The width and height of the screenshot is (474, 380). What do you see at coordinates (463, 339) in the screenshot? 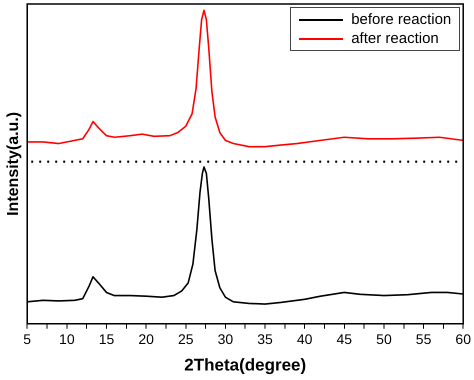
I see `x-tick-label: 60` at bounding box center [463, 339].